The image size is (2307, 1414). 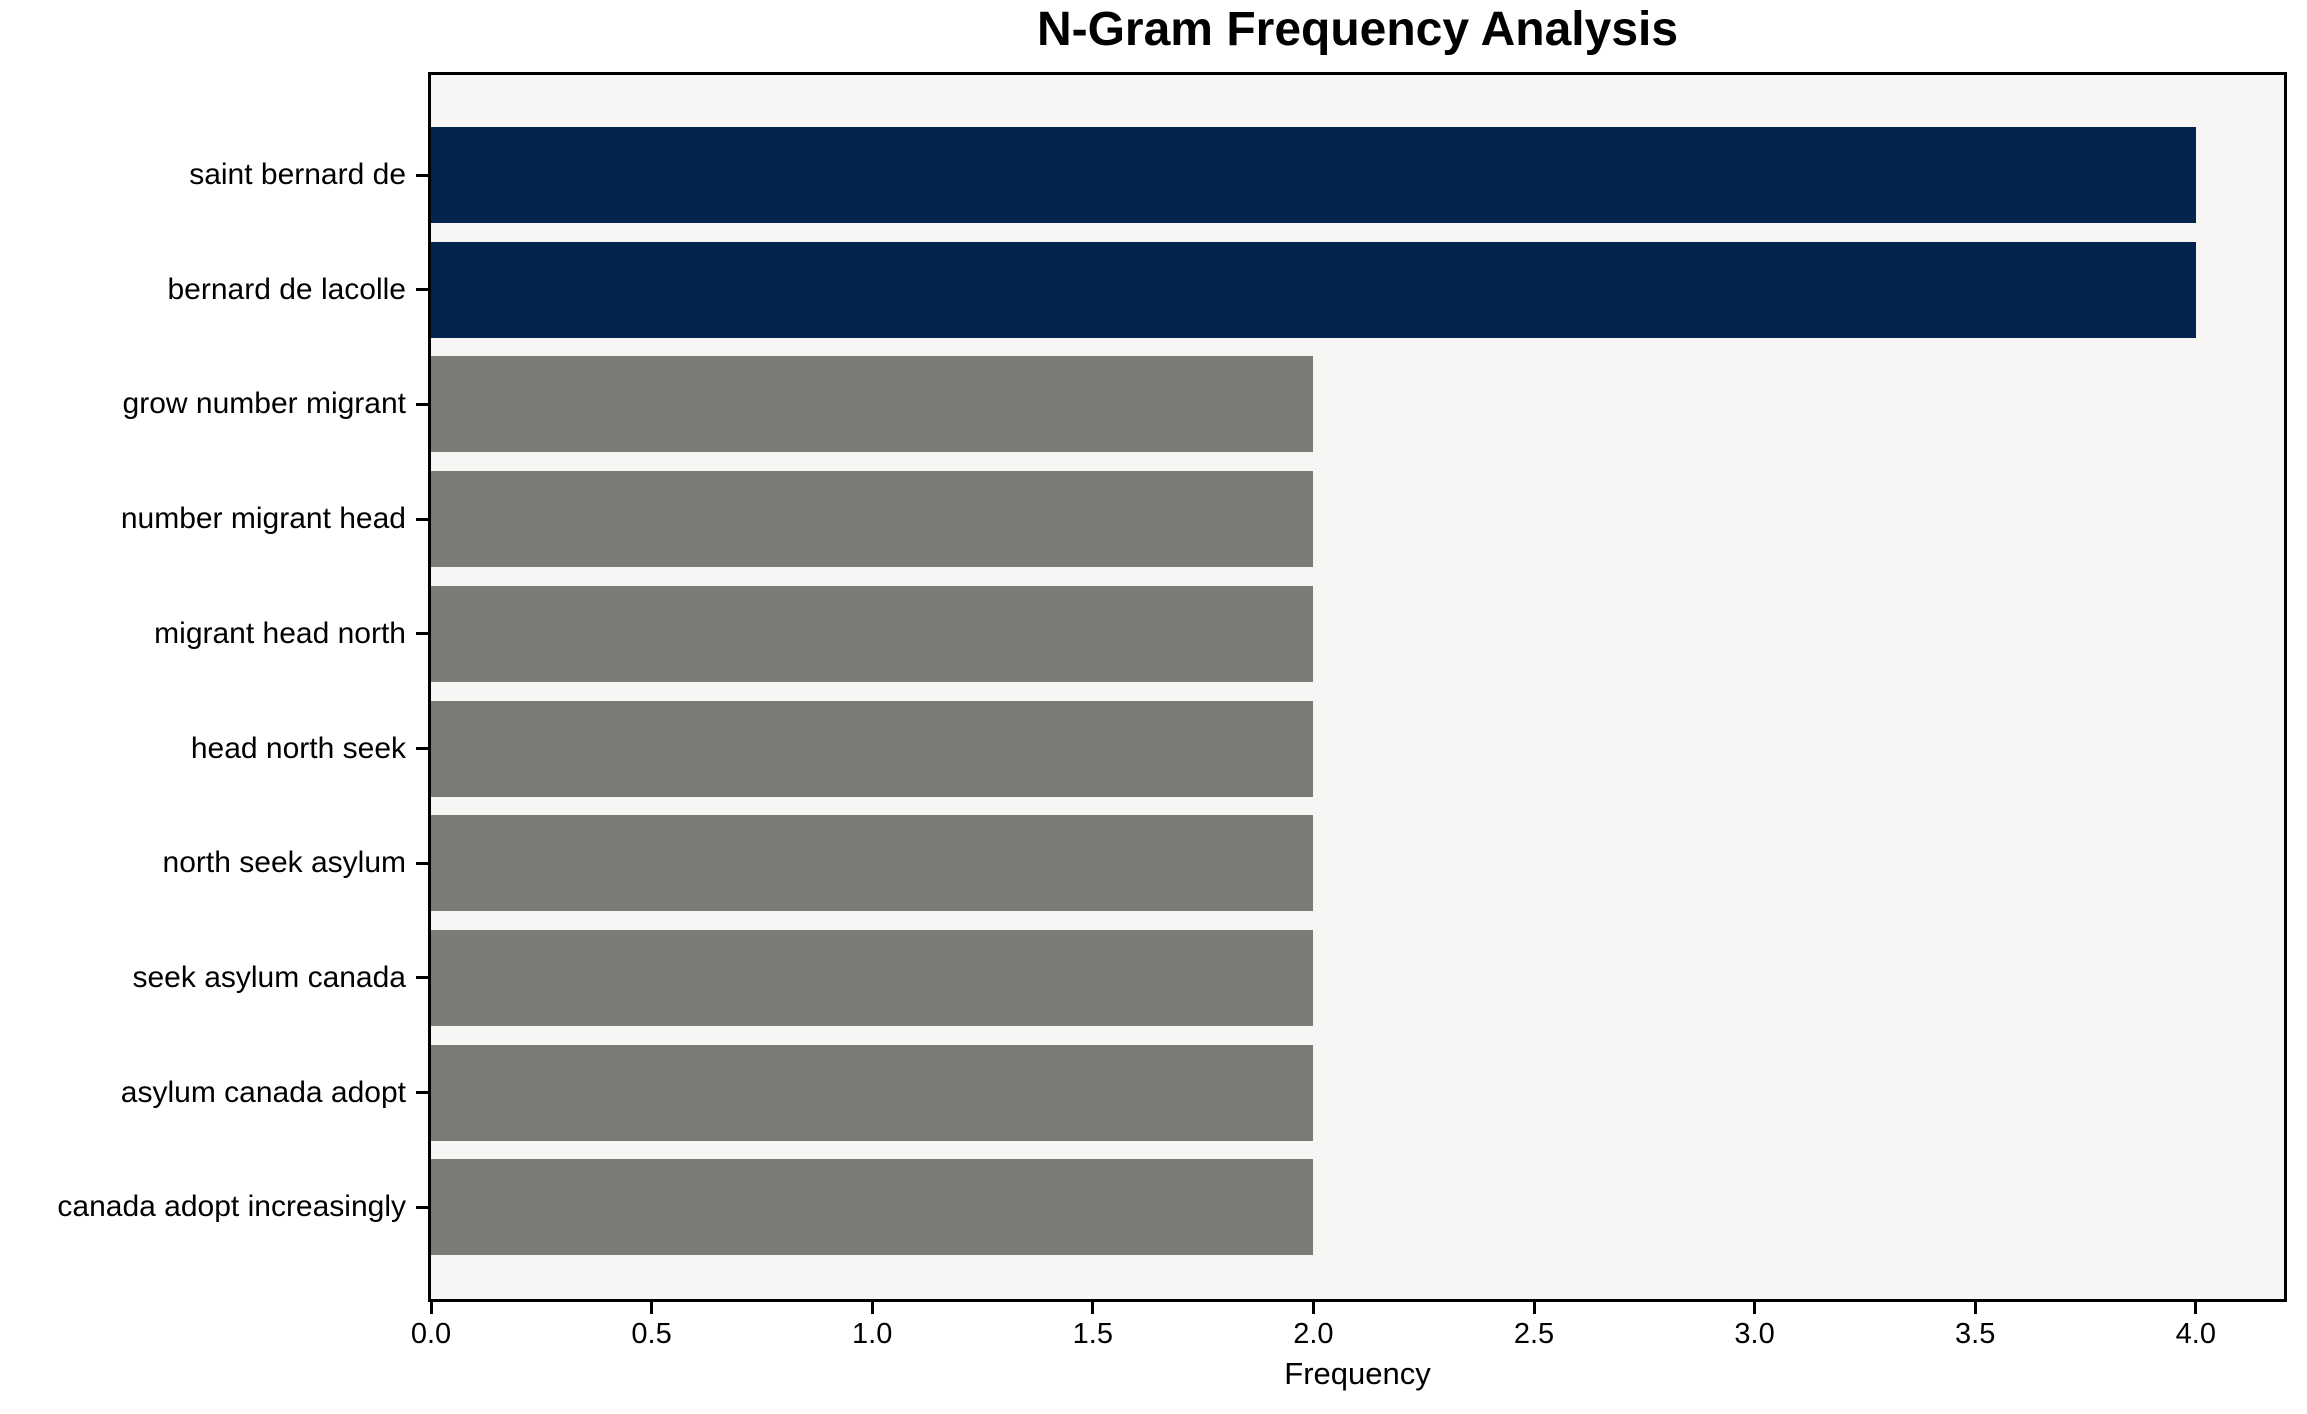 I want to click on y-tick-label: asylum canada adopt, so click(x=263, y=1092).